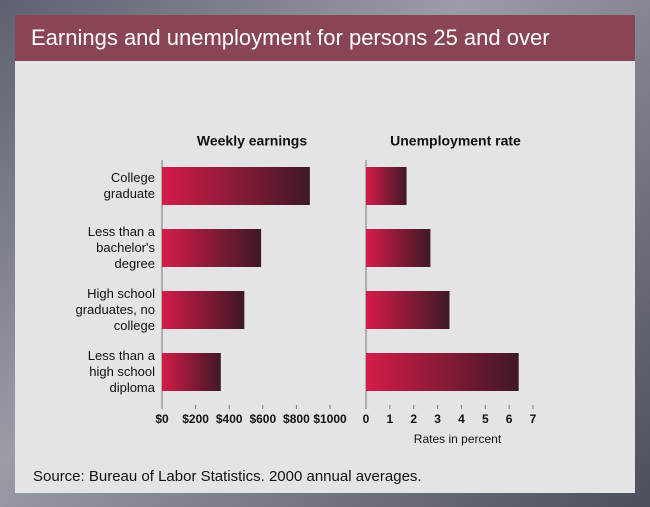 This screenshot has height=507, width=650. I want to click on x-tick-label: $800, so click(296, 419).